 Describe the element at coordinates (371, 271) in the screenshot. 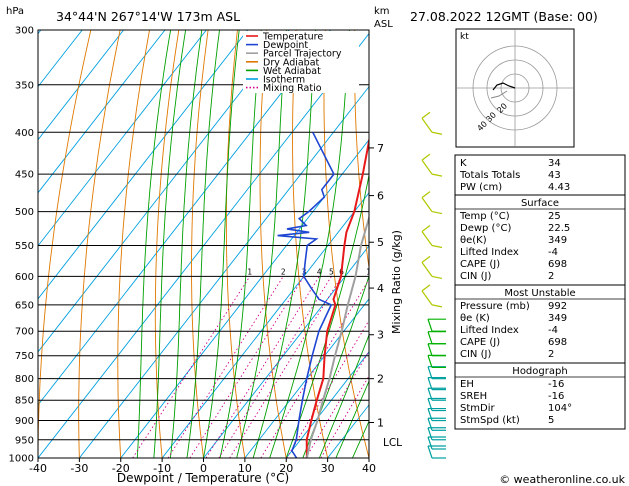

I see `mixing-ratio-value: 10` at that location.